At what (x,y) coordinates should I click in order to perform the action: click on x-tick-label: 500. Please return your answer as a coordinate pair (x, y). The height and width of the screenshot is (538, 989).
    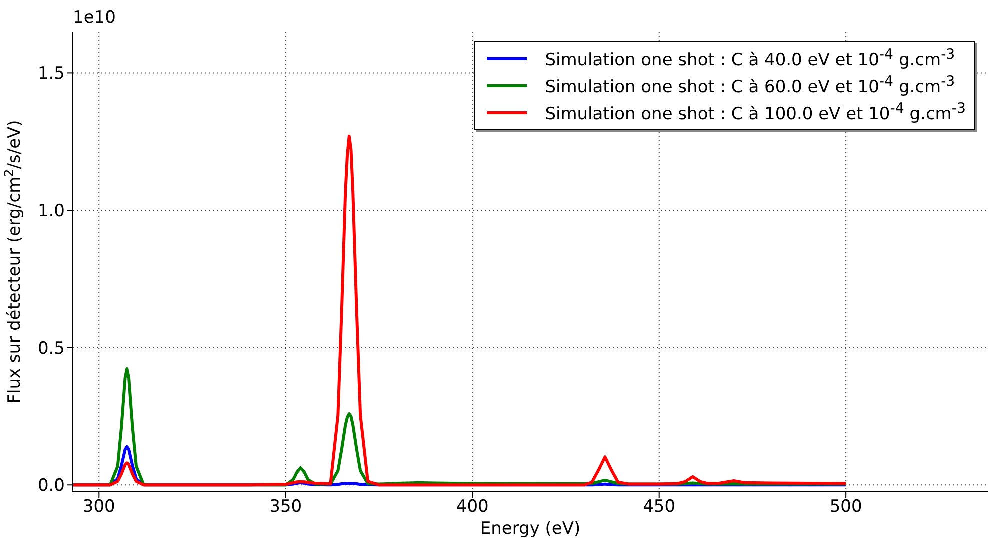
    Looking at the image, I should click on (846, 507).